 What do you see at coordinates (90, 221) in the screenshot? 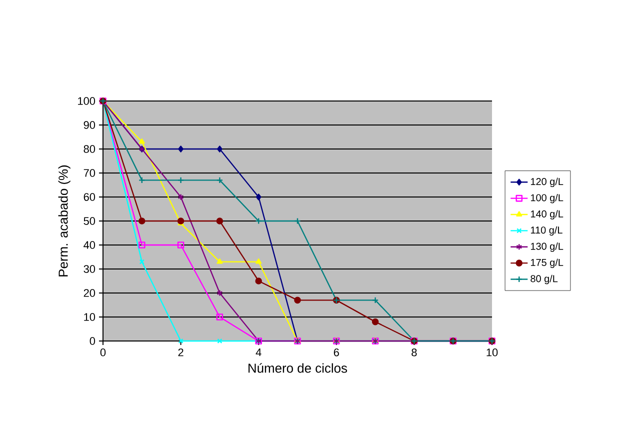
I see `y-tick-label: 50` at bounding box center [90, 221].